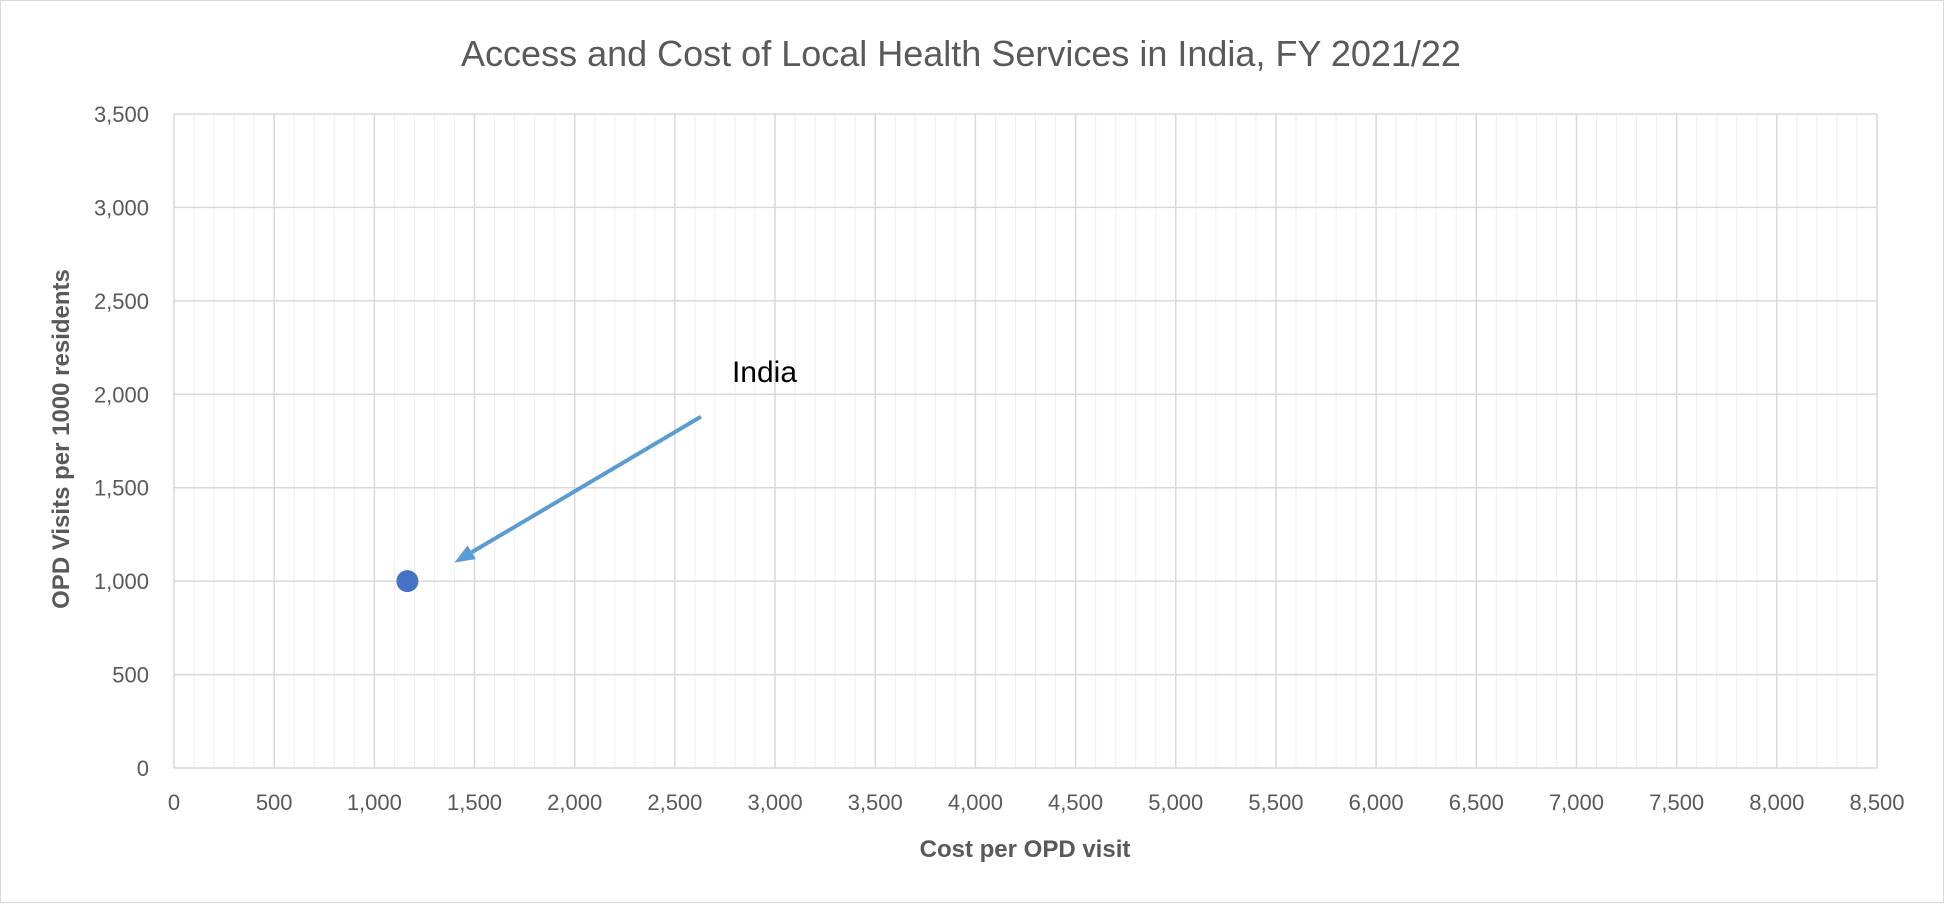 The image size is (1944, 904). Describe the element at coordinates (274, 802) in the screenshot. I see `x-tick-label: 500` at that location.